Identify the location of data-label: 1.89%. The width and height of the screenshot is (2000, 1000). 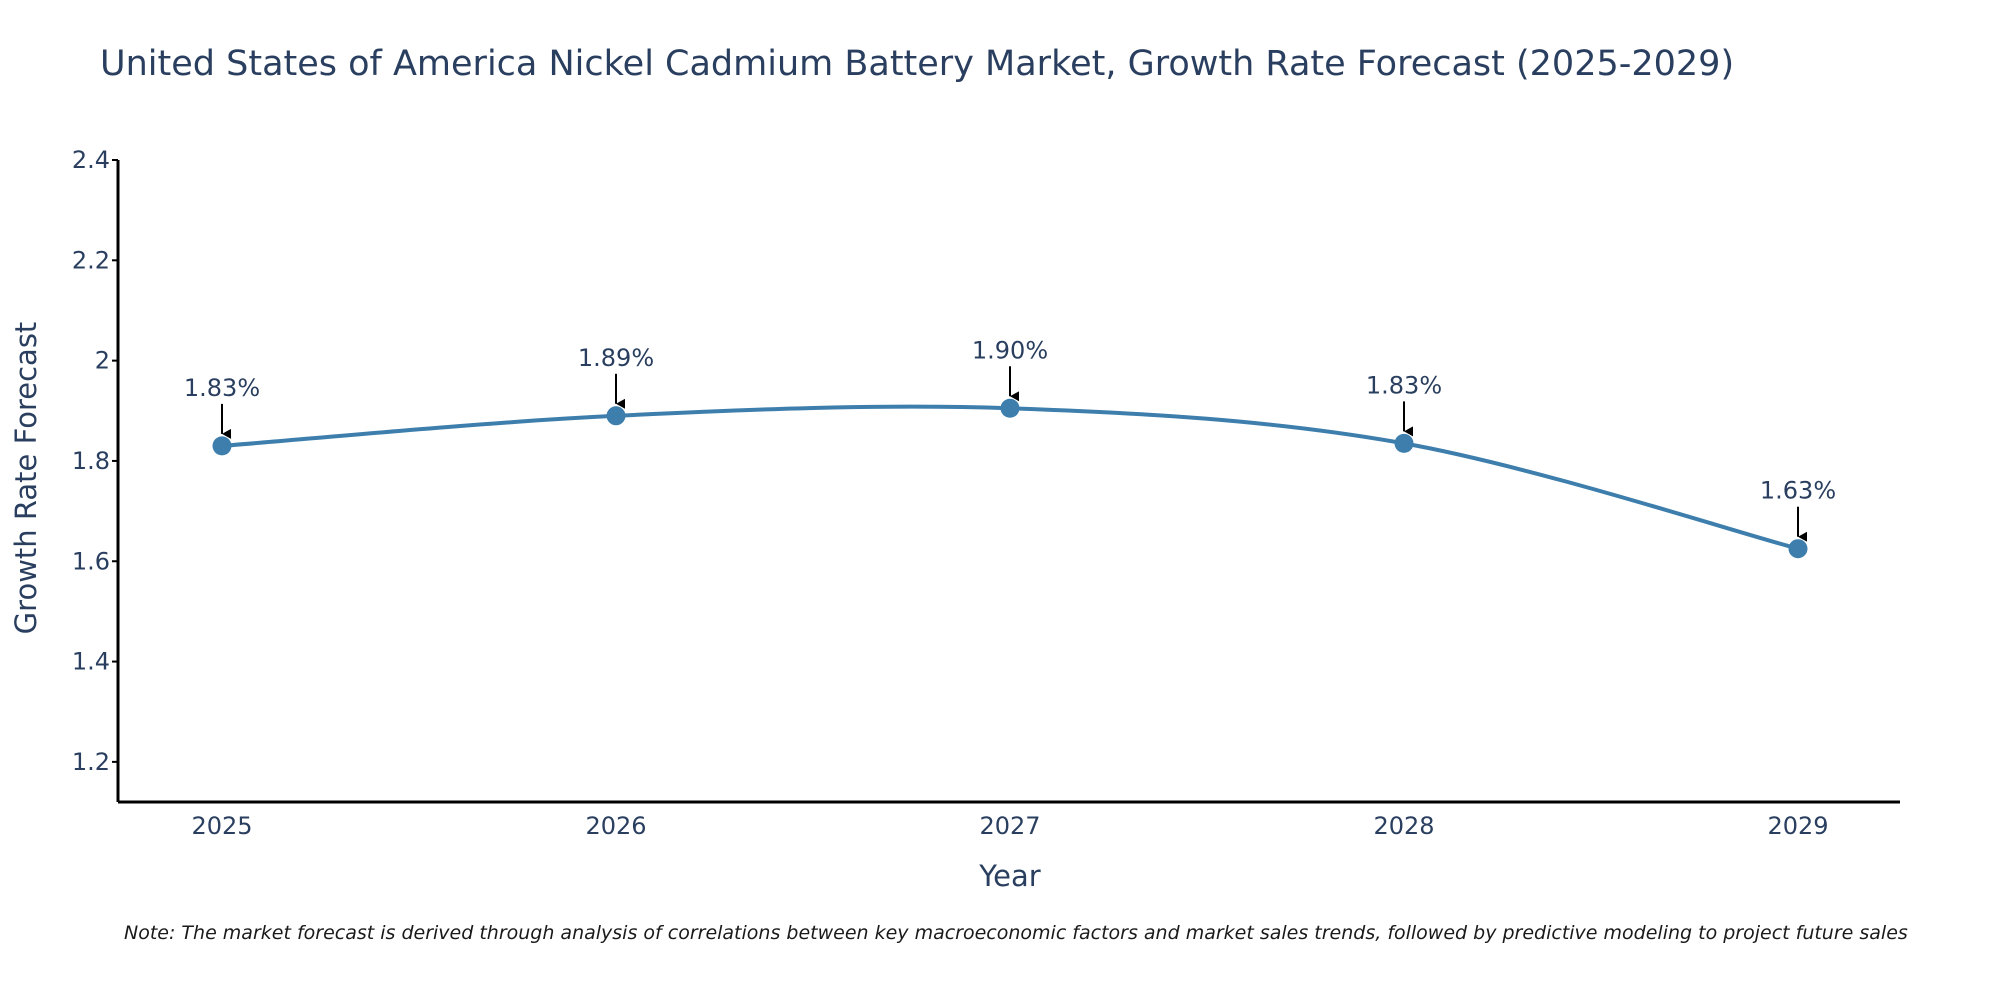
(616, 358).